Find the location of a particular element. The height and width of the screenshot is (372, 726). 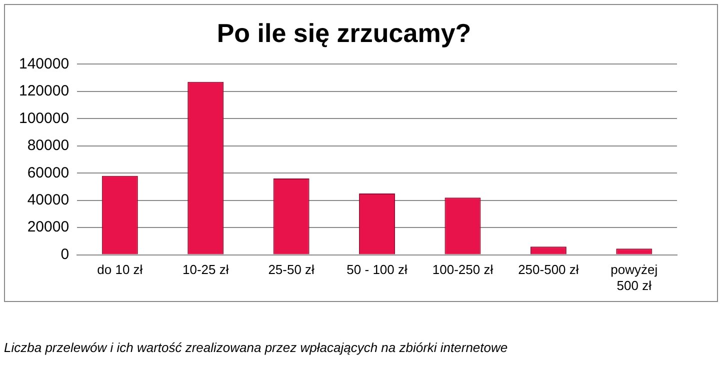

y-tick-label: 20000 is located at coordinates (48, 227).